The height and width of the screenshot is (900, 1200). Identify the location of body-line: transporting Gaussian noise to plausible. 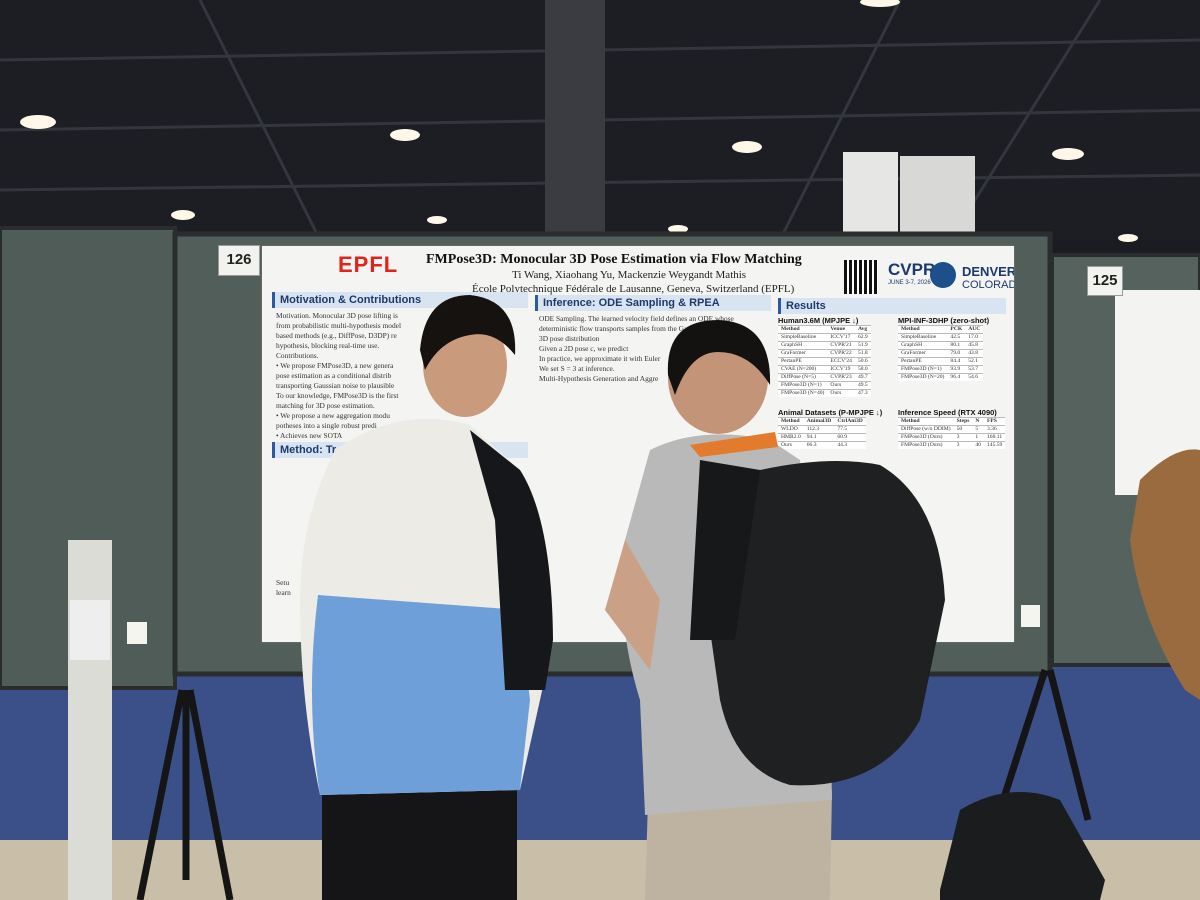
(335, 385).